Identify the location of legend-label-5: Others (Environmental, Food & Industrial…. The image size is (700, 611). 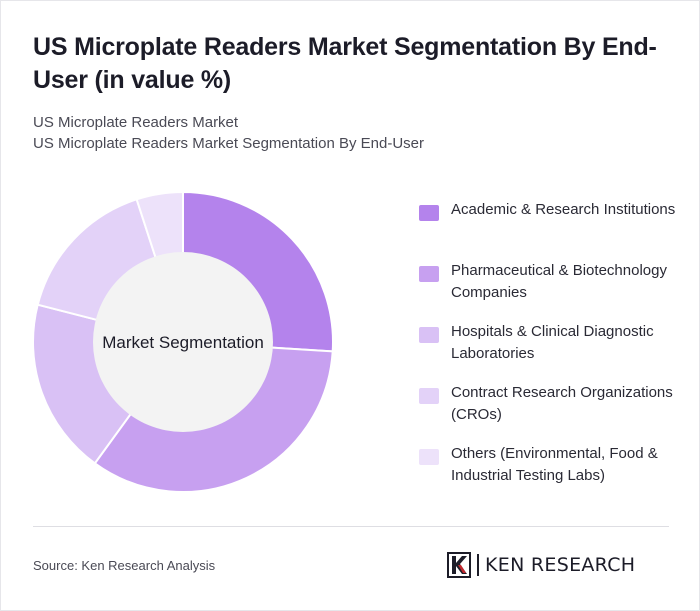
(554, 464).